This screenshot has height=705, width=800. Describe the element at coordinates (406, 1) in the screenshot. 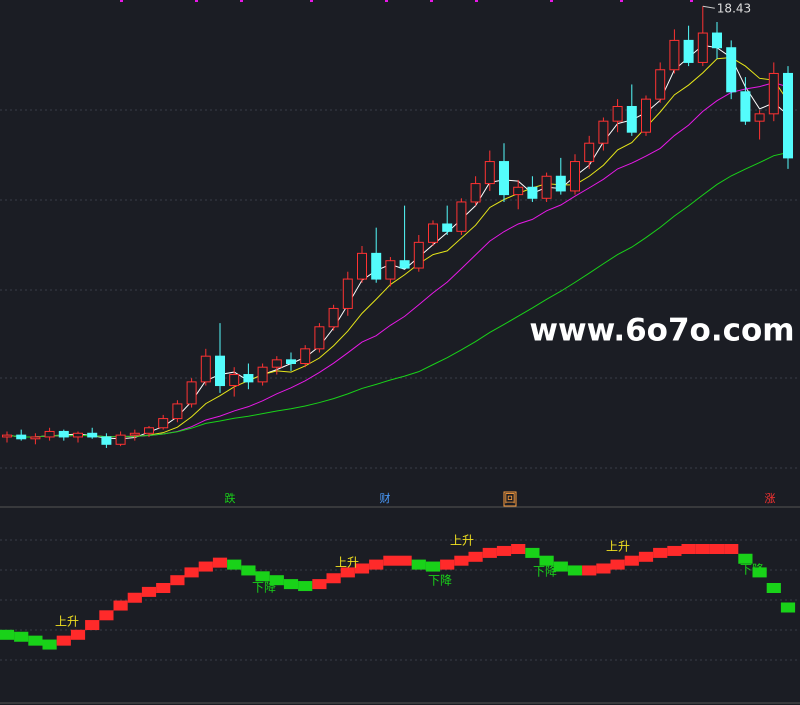

I see `top-ticks` at that location.